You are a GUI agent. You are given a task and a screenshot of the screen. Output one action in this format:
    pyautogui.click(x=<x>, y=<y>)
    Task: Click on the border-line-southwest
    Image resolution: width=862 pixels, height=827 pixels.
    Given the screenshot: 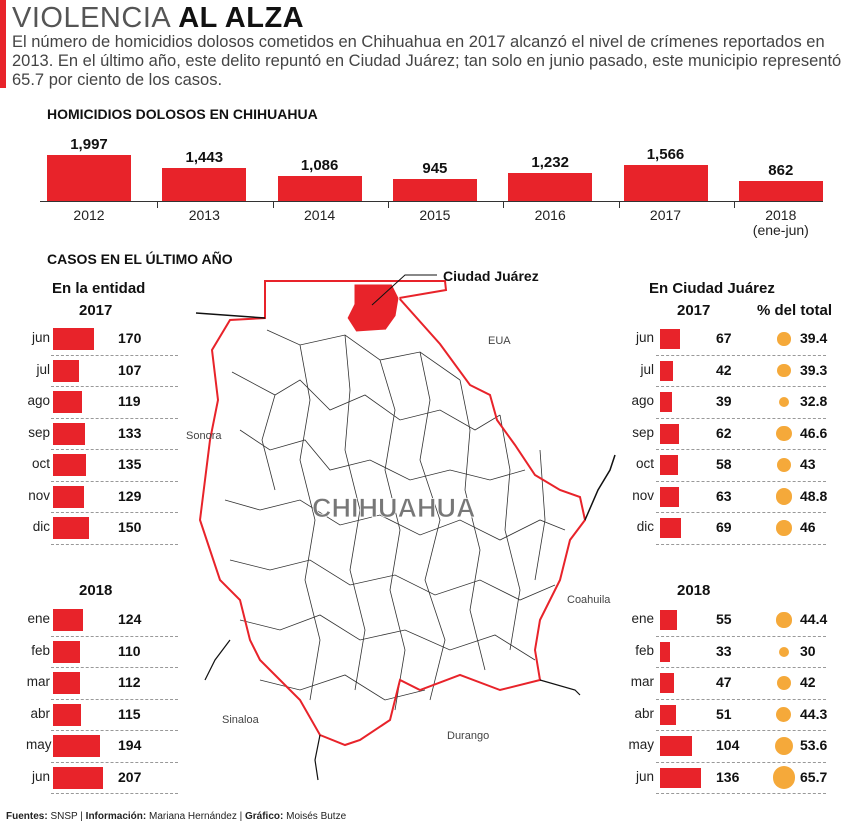 What is the action you would take?
    pyautogui.click(x=217, y=660)
    